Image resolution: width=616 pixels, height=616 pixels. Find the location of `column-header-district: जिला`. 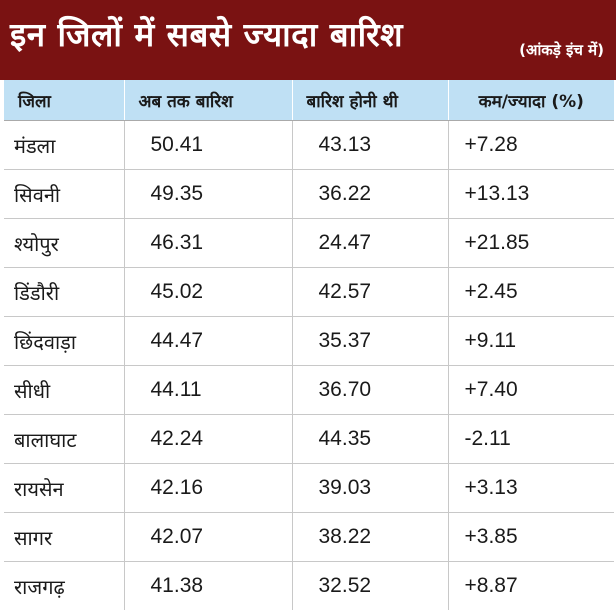

column-header-district: जिला is located at coordinates (64, 100).